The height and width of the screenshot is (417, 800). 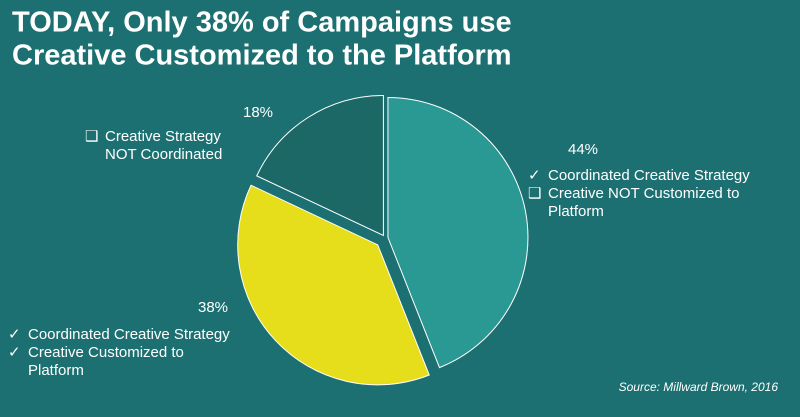 What do you see at coordinates (163, 154) in the screenshot?
I see `note-text: NOT Coordinated` at bounding box center [163, 154].